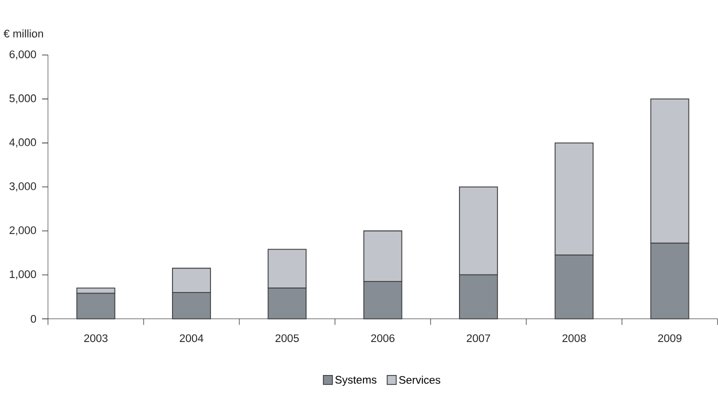 The height and width of the screenshot is (407, 718). Describe the element at coordinates (192, 338) in the screenshot. I see `x-tick-label: 2004` at that location.